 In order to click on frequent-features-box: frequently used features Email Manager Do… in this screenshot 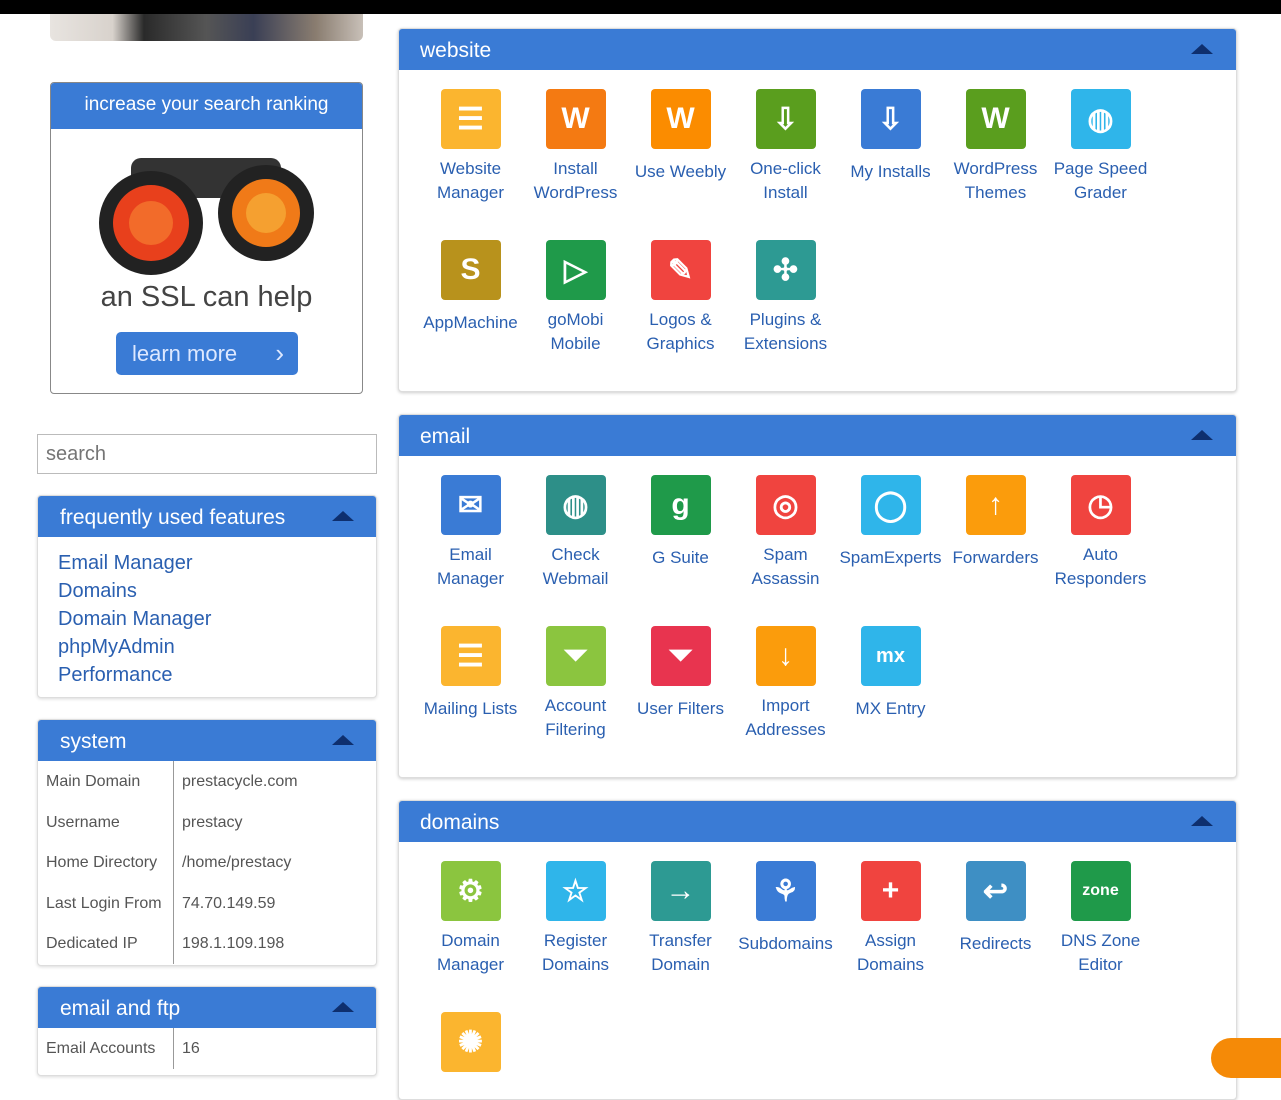, I will do `click(207, 596)`.